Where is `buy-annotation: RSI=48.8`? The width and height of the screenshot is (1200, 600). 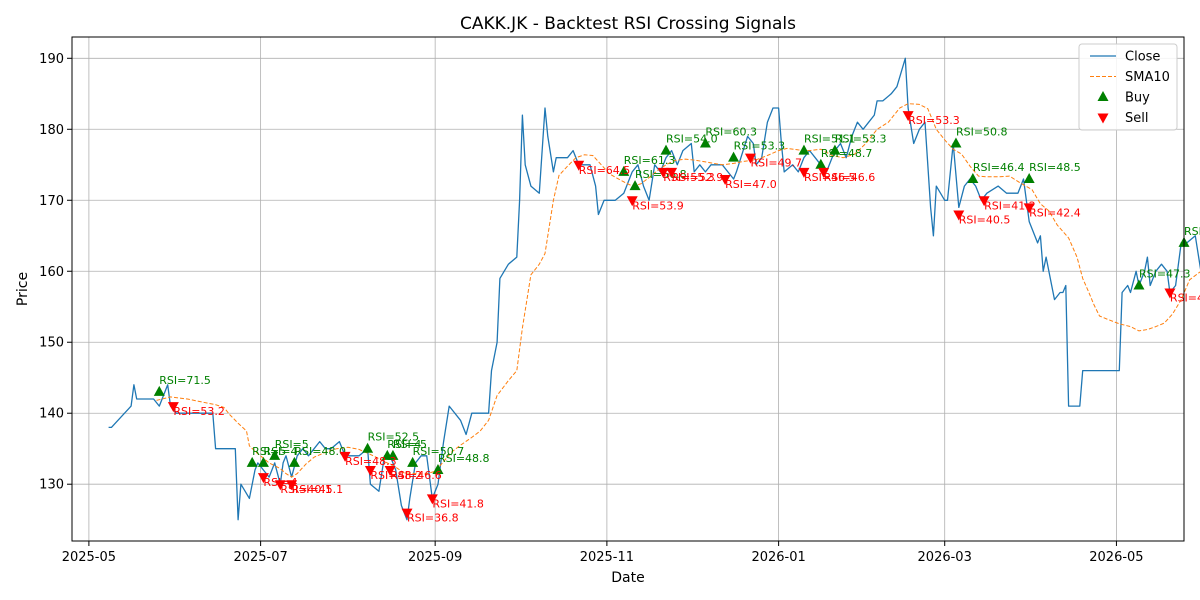
buy-annotation: RSI=48.8 is located at coordinates (464, 458).